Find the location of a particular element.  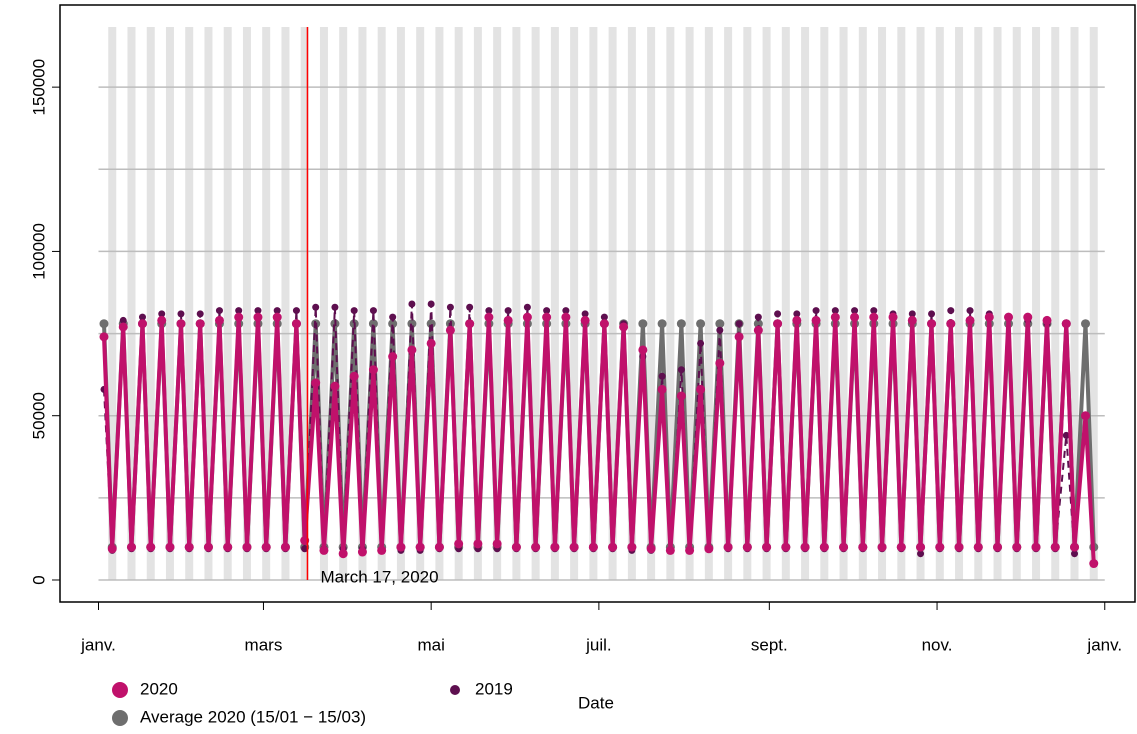

legend-label: 2020 is located at coordinates (159, 688).